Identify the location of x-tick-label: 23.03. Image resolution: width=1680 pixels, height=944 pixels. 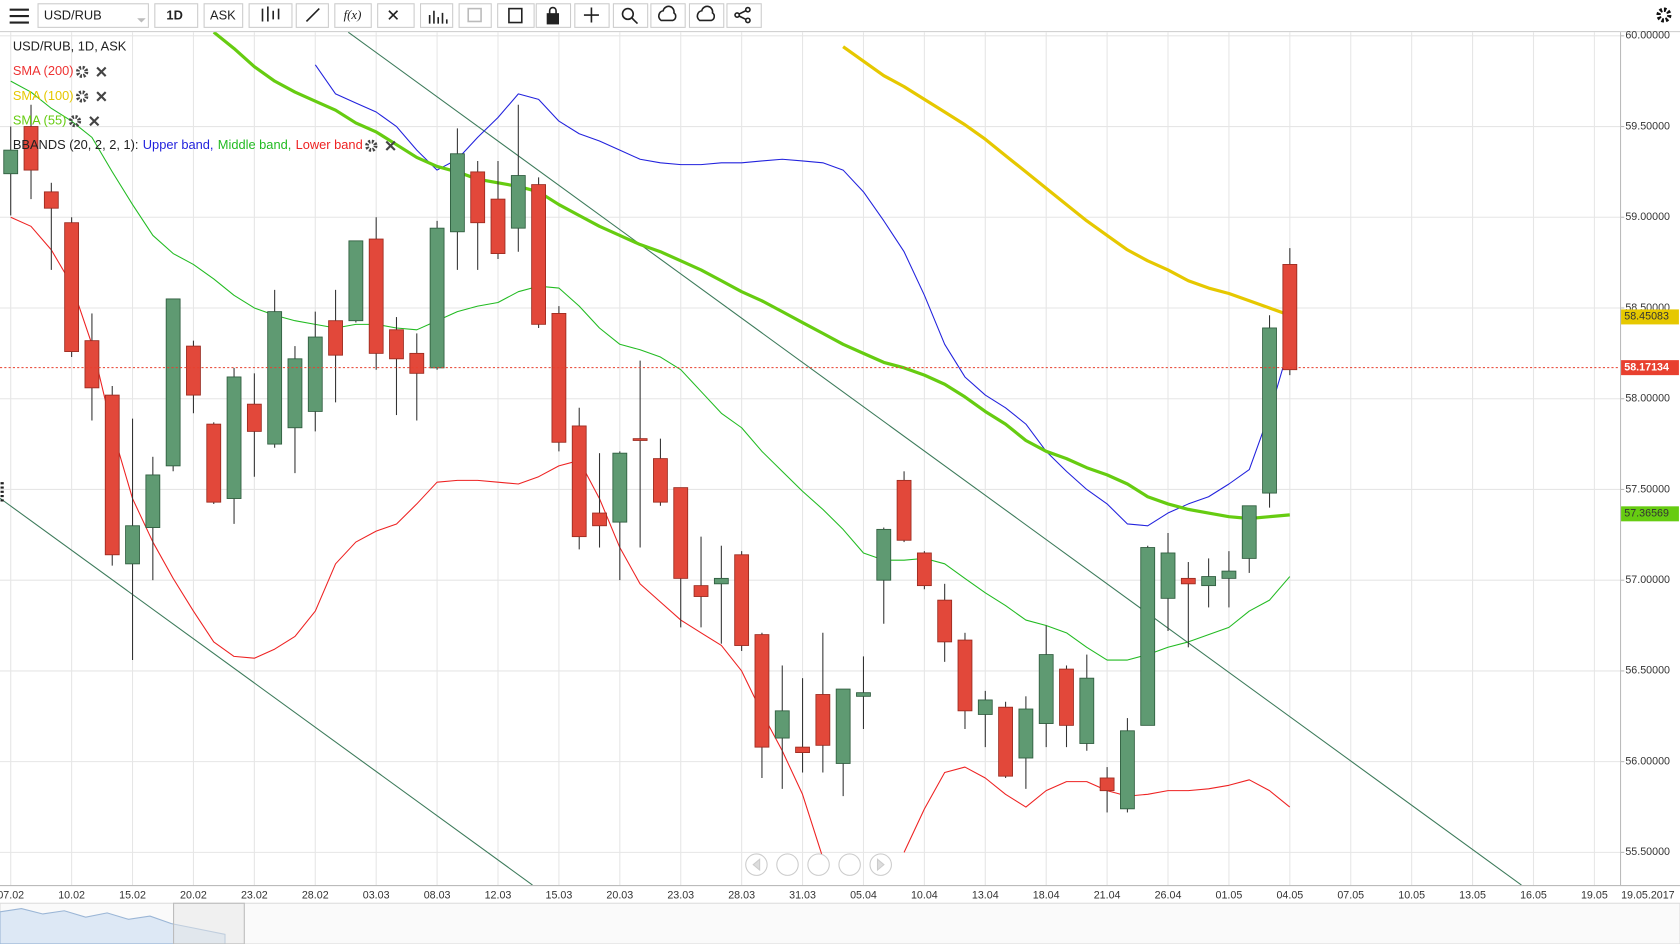
(680, 896).